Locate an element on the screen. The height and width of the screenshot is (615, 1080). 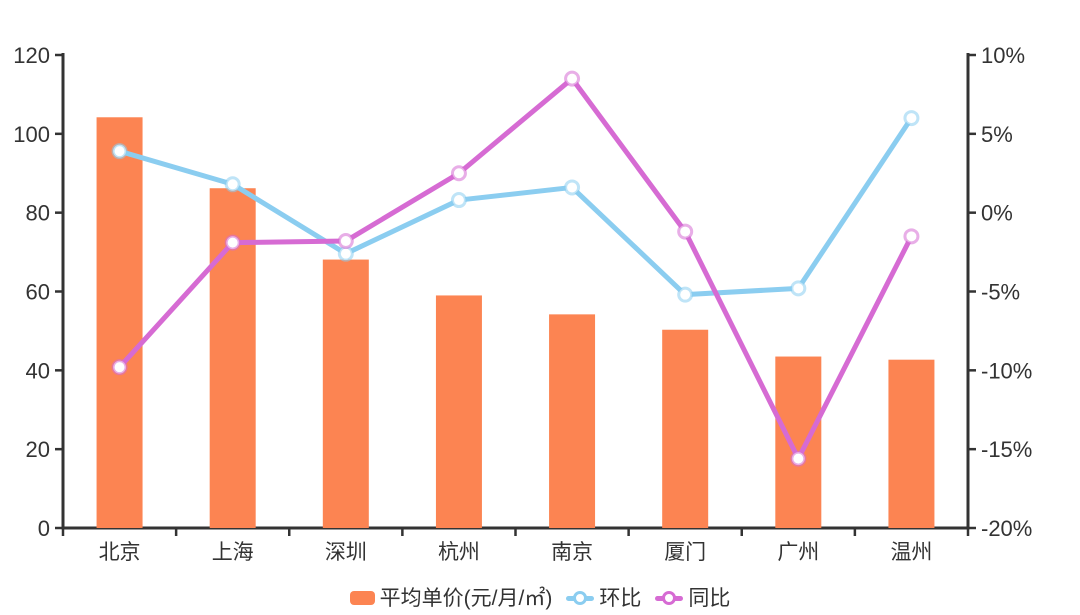
bar-南京 is located at coordinates (572, 421).